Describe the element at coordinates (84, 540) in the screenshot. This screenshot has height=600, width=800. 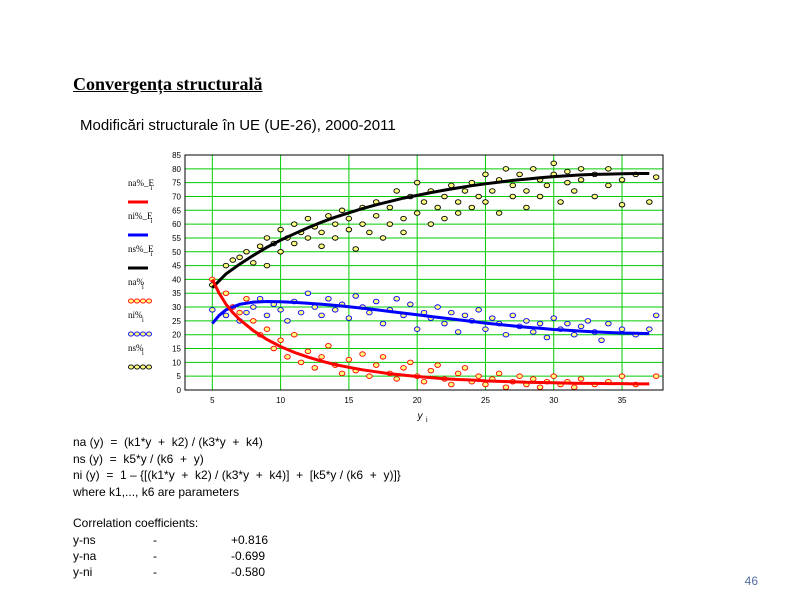
I see `correlation-label: y-ns` at that location.